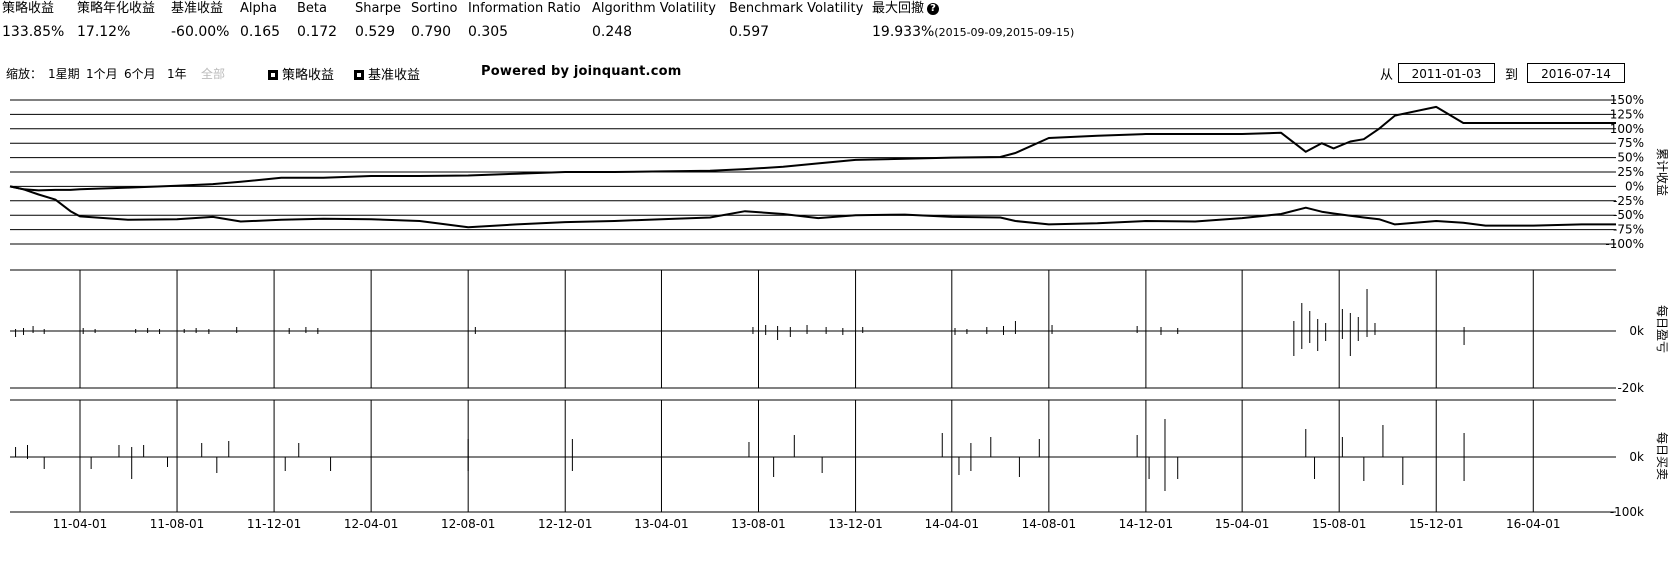 This screenshot has width=1668, height=573. I want to click on legend-label: 基准收益, so click(394, 75).